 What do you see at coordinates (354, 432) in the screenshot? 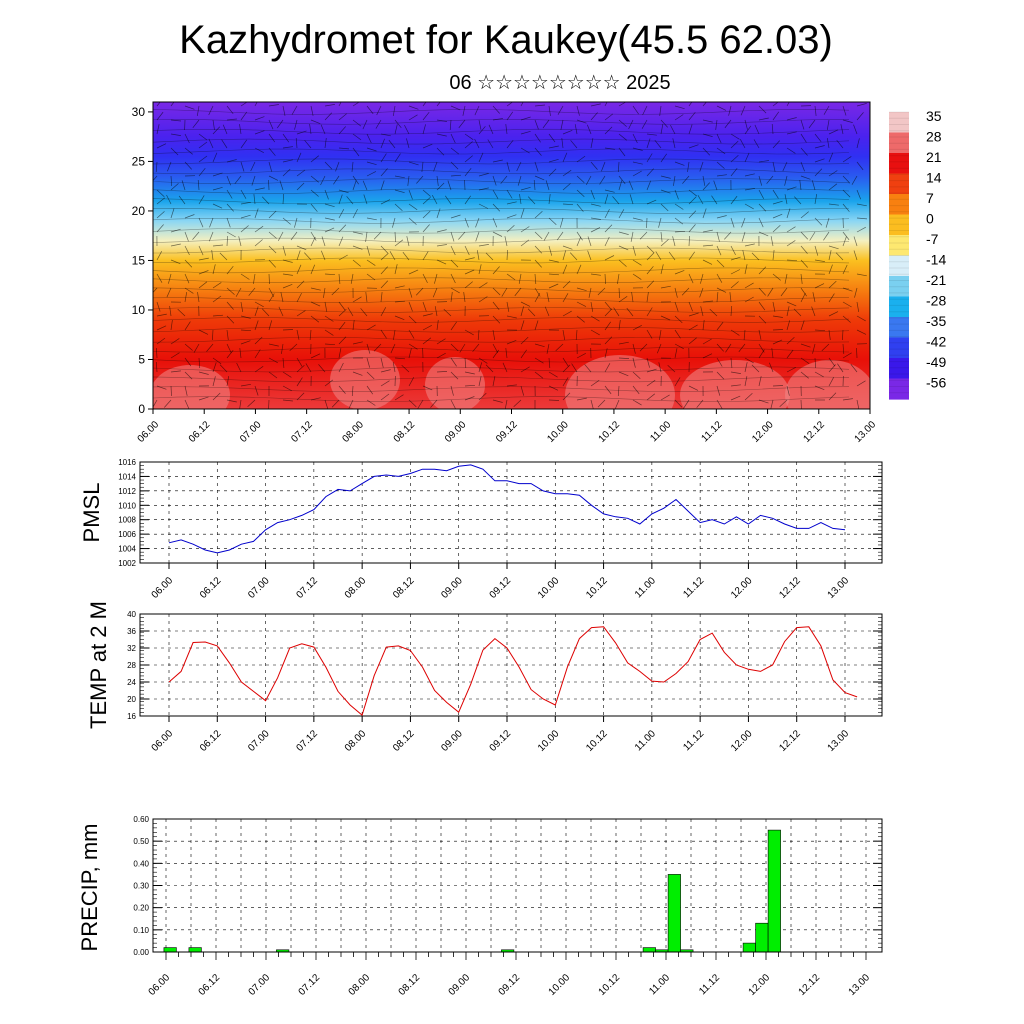
I see `heatmap-xtick-label: 08.00` at bounding box center [354, 432].